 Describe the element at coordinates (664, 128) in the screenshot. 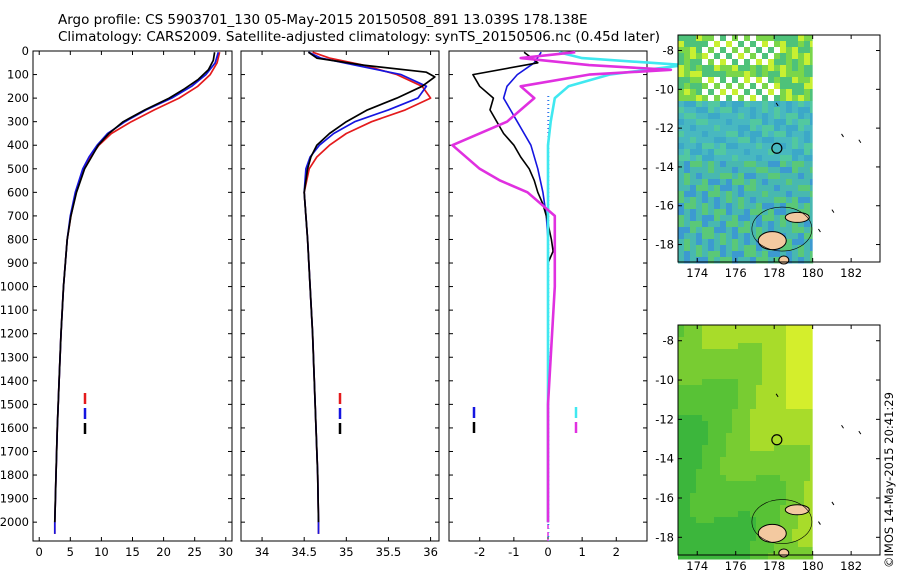

I see `y-tick-label: -12` at that location.